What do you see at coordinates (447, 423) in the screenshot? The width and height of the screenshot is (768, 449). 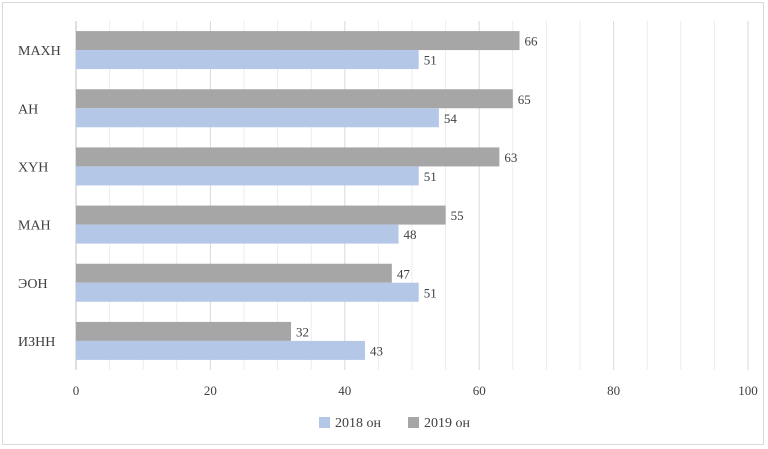 I see `legend-label-2019-он: 2019 он` at bounding box center [447, 423].